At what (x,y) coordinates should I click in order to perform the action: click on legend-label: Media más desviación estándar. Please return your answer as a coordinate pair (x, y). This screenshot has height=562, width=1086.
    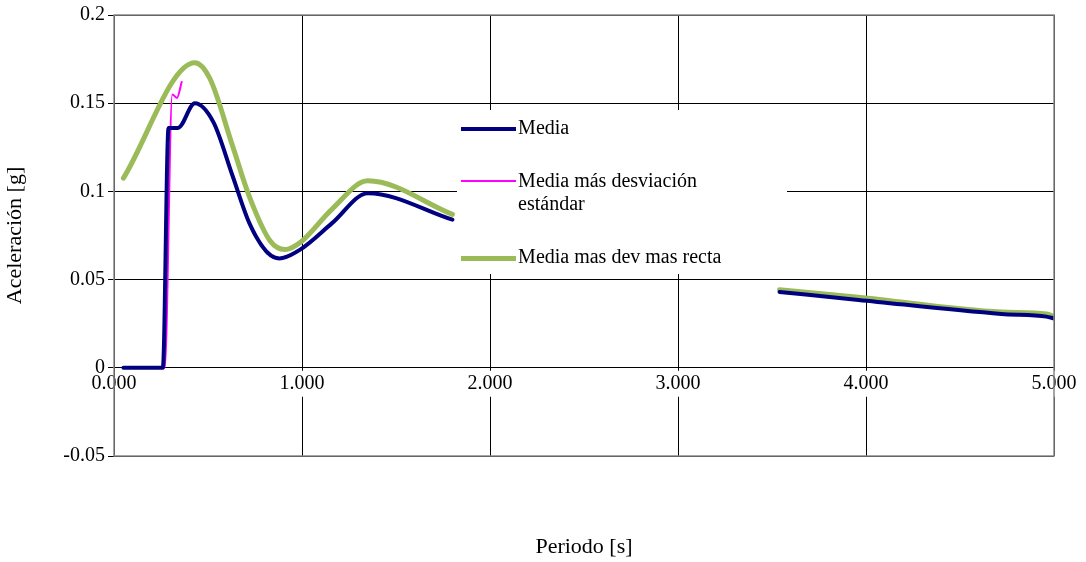
    Looking at the image, I should click on (608, 192).